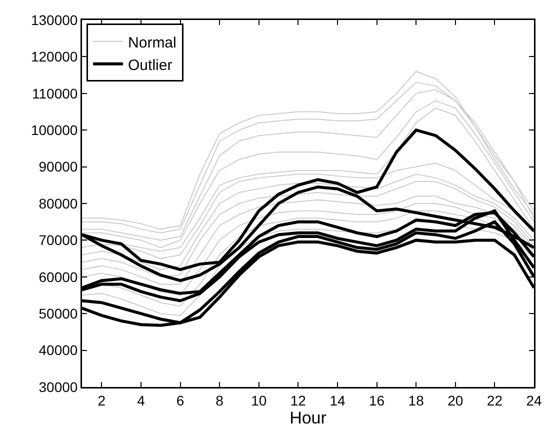 The image size is (550, 433). Describe the element at coordinates (102, 400) in the screenshot. I see `x-tick-label: 2` at that location.